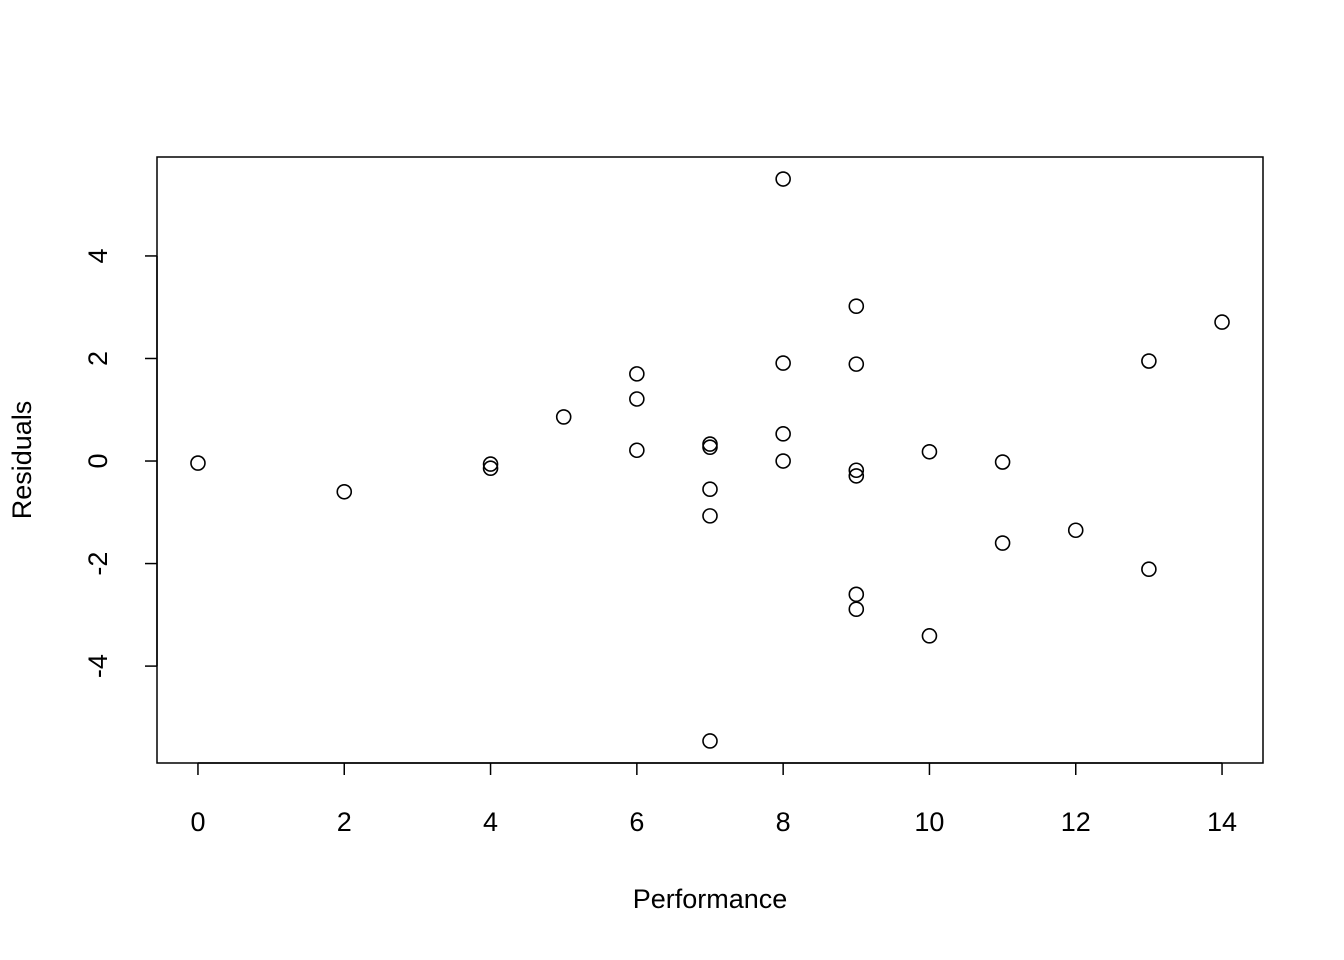 Image resolution: width=1344 pixels, height=960 pixels. What do you see at coordinates (344, 822) in the screenshot?
I see `x-tick-label: 2` at bounding box center [344, 822].